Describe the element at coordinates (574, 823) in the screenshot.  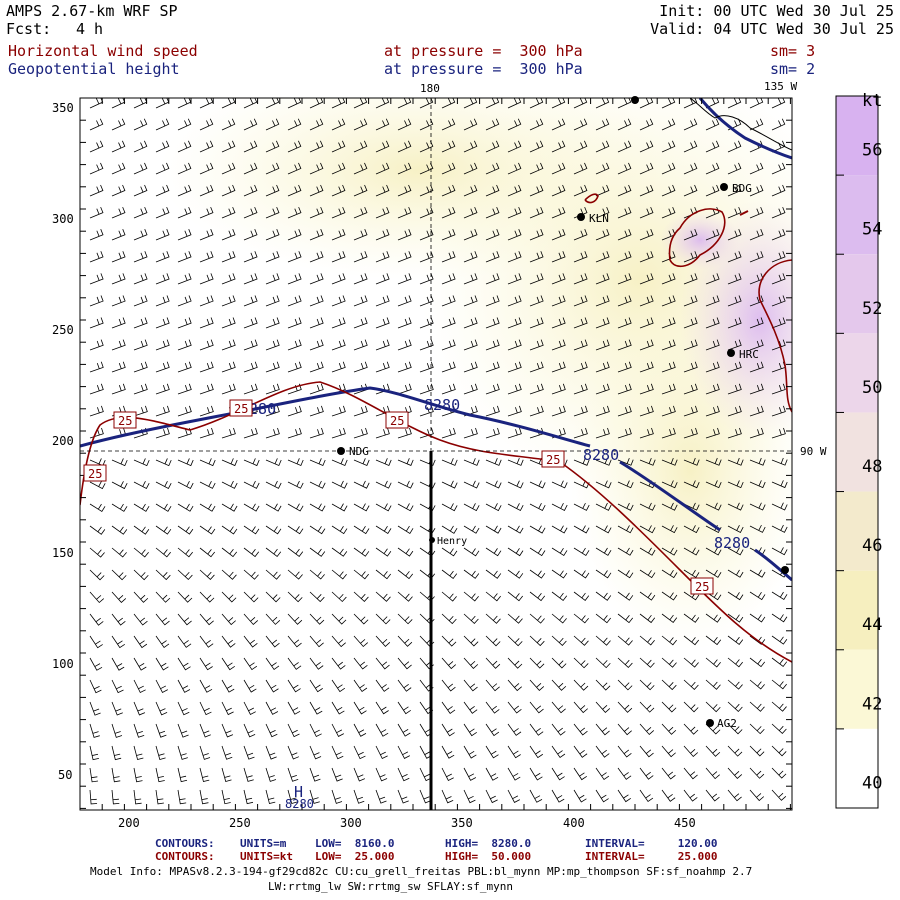
I see `x-tick-label: 400` at that location.